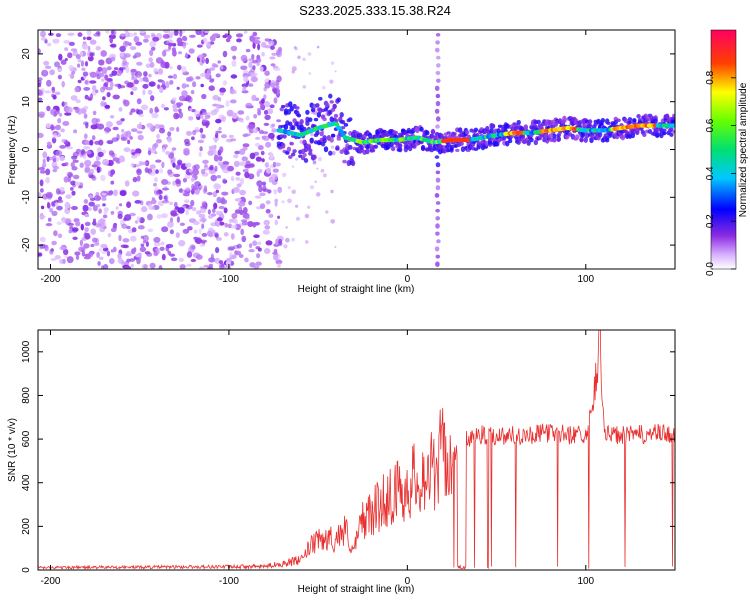 The height and width of the screenshot is (600, 750). I want to click on y-tick-label: 20, so click(26, 54).